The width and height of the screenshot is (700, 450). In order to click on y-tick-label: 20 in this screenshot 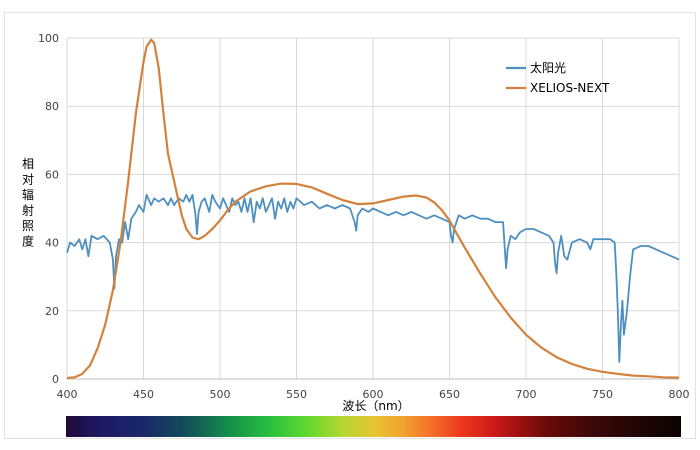, I will do `click(52, 311)`.